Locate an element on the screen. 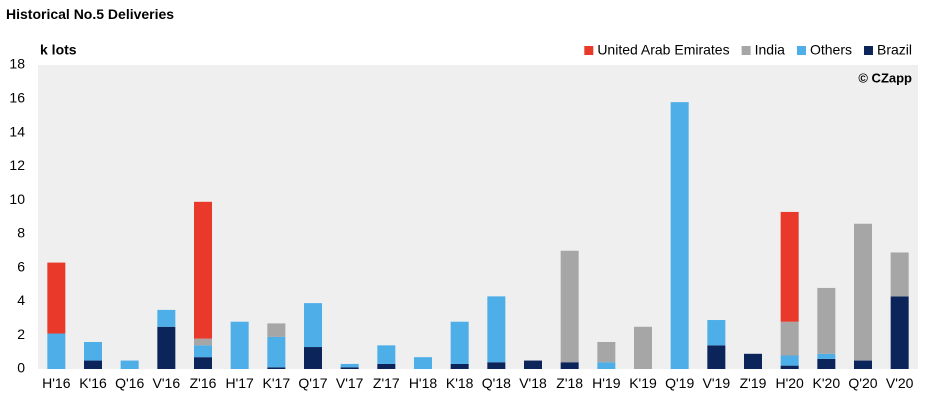 This screenshot has width=926, height=402. x-tick-label: Q'19 is located at coordinates (679, 383).